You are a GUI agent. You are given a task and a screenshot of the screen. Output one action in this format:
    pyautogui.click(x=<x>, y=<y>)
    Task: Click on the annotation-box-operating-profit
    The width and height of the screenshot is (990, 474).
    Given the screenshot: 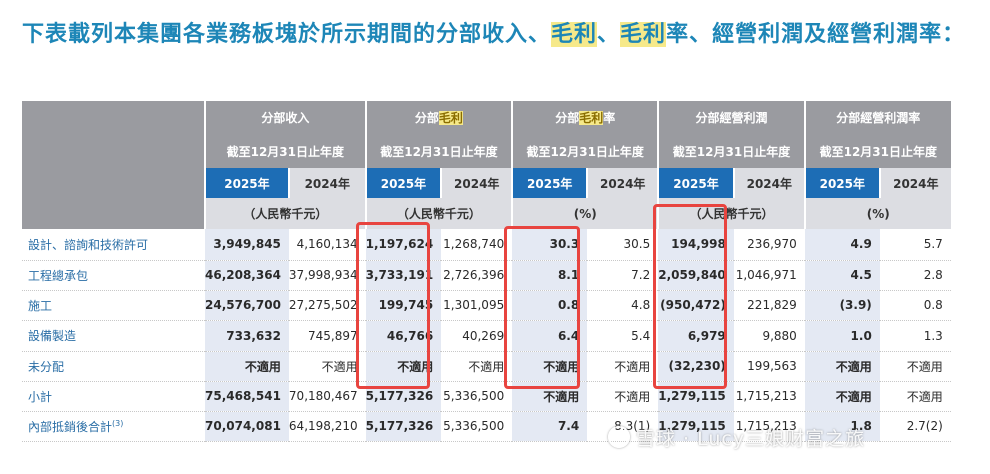 What is the action you would take?
    pyautogui.click(x=690, y=296)
    